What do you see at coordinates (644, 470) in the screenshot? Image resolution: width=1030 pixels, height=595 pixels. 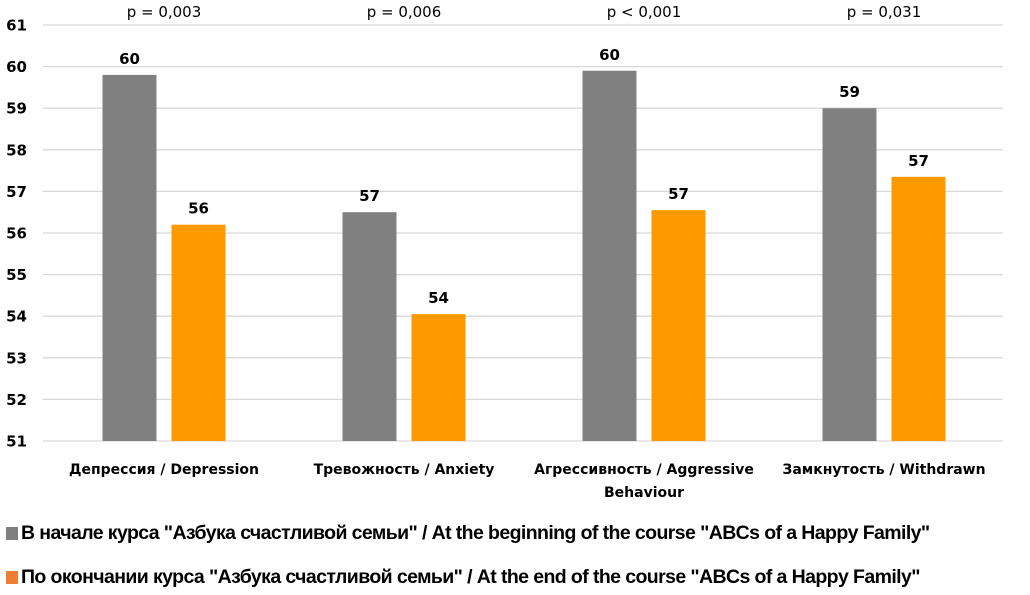 I see `x-tick-label: Агрессивность / Aggressive` at bounding box center [644, 470].